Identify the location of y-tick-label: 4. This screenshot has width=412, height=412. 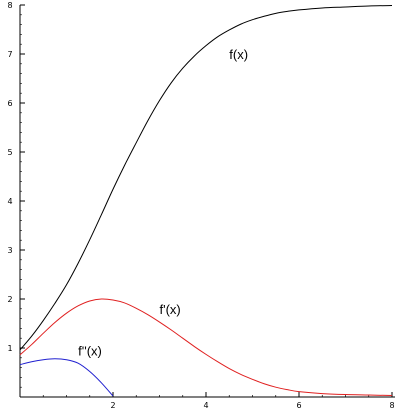
(9, 201).